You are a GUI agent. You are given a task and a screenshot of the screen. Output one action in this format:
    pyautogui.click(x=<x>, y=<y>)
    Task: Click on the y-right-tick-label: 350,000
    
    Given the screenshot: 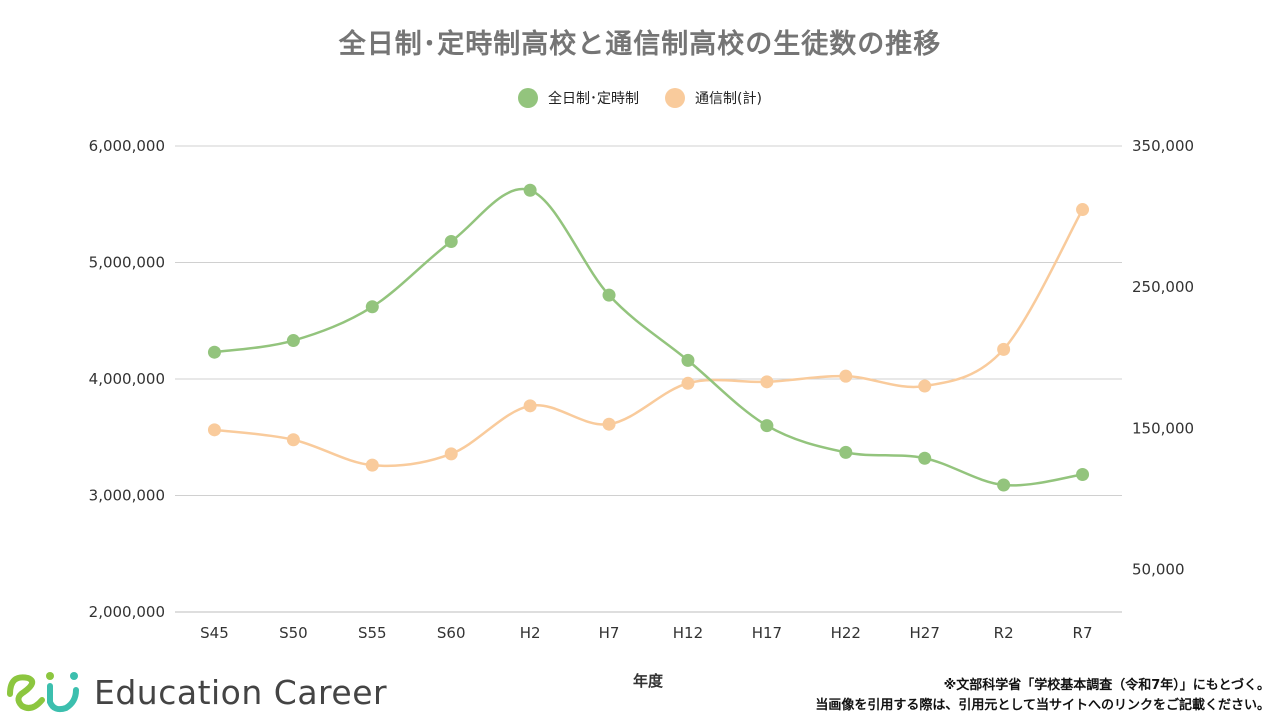 What is the action you would take?
    pyautogui.click(x=1163, y=146)
    